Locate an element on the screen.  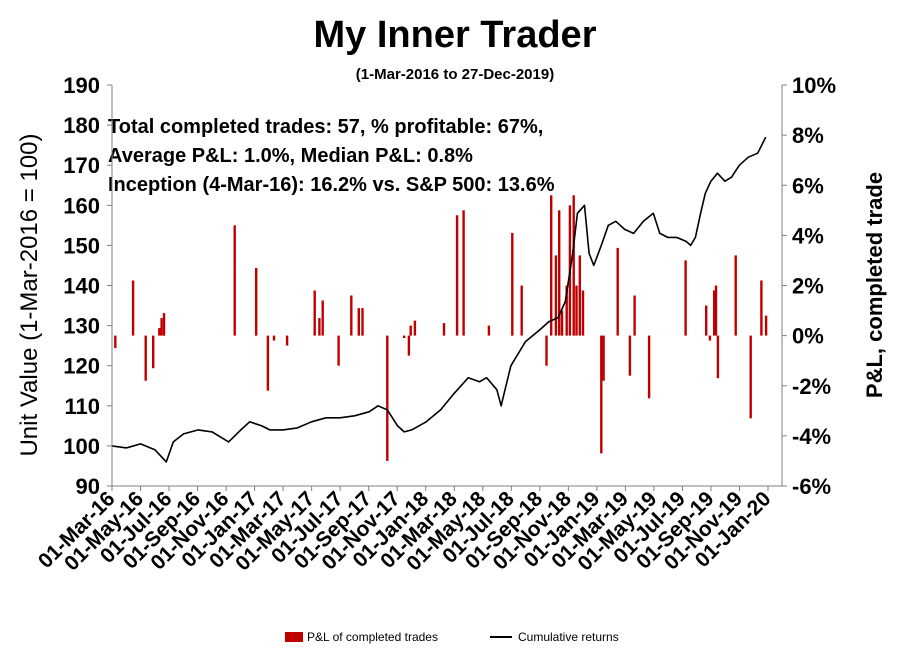
legend-swatch-bars is located at coordinates (294, 637).